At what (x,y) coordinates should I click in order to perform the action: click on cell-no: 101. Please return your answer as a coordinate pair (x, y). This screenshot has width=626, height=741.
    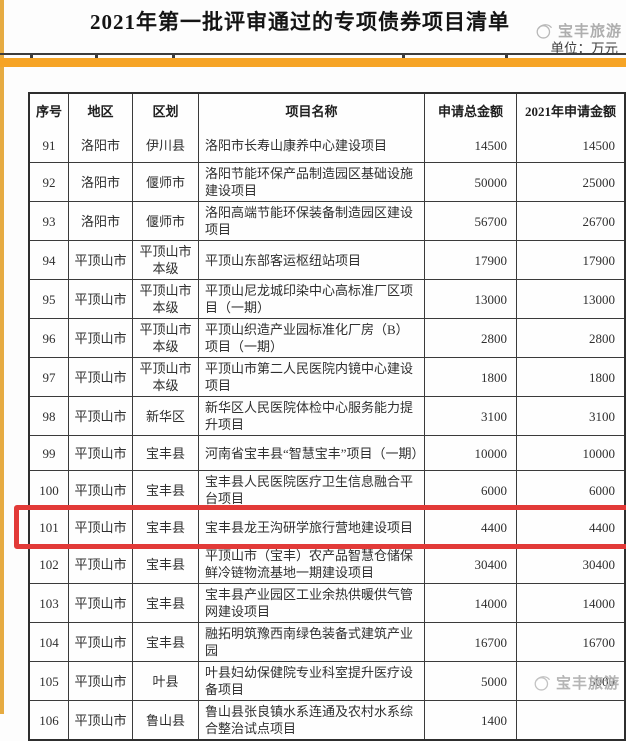
    Looking at the image, I should click on (49, 527).